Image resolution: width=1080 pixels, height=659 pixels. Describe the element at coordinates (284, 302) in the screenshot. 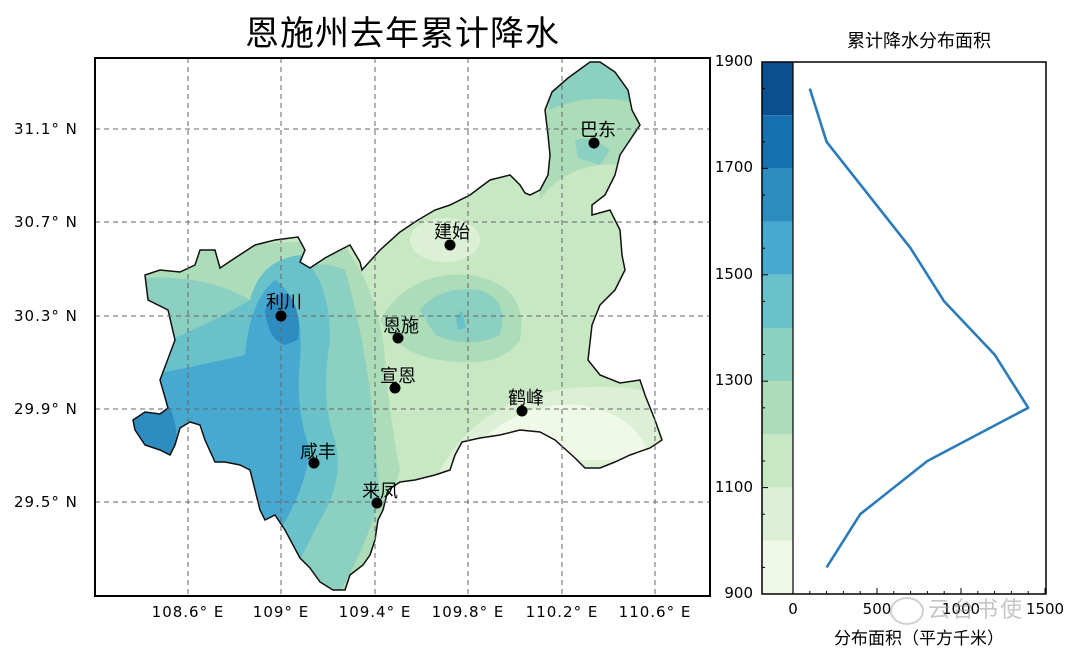

I see `city-label-lichuan: 利川` at that location.